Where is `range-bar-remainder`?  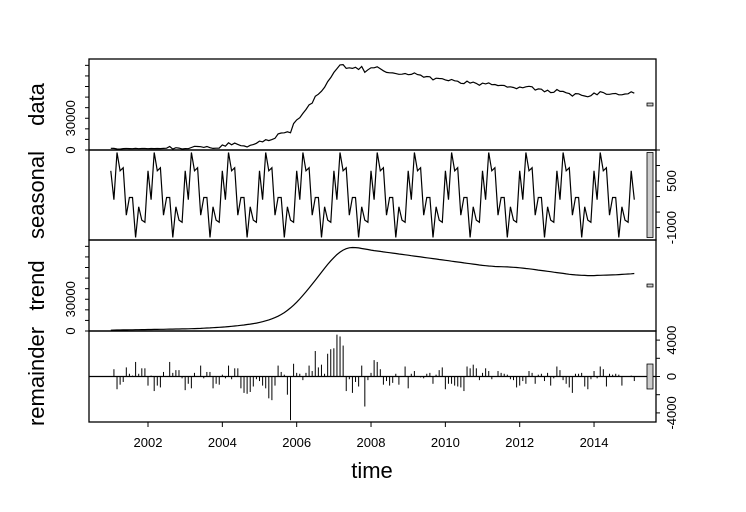 range-bar-remainder is located at coordinates (650, 376).